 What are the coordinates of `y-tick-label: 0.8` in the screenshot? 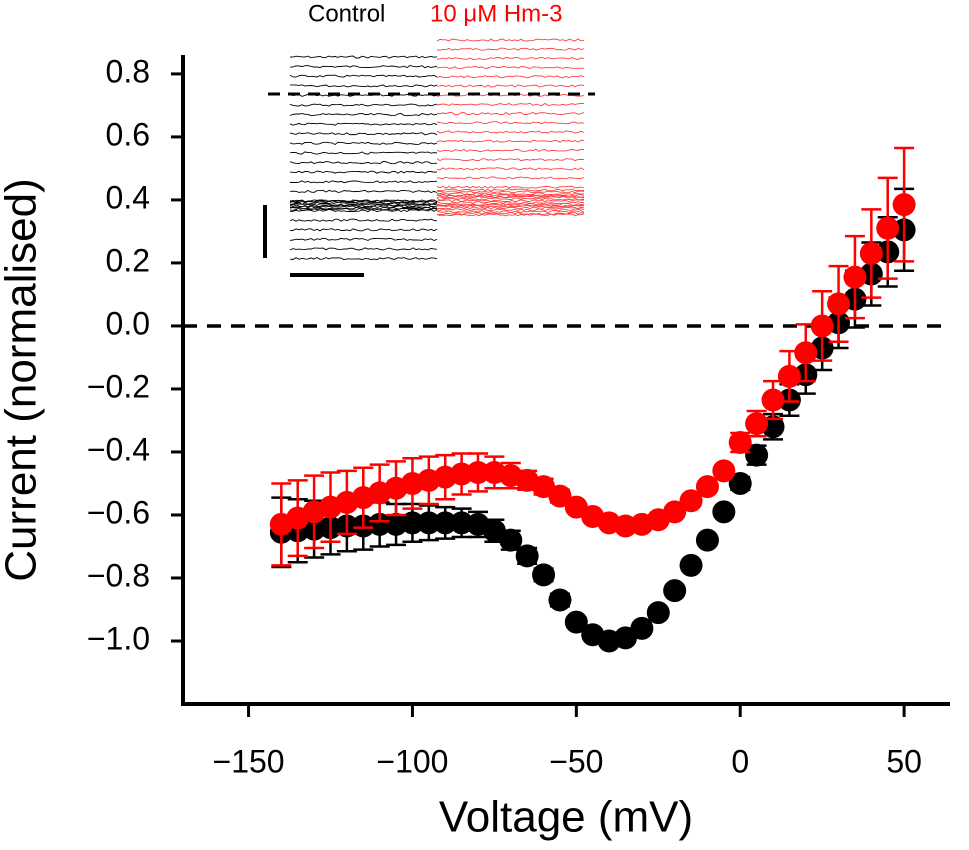 It's located at (128, 71).